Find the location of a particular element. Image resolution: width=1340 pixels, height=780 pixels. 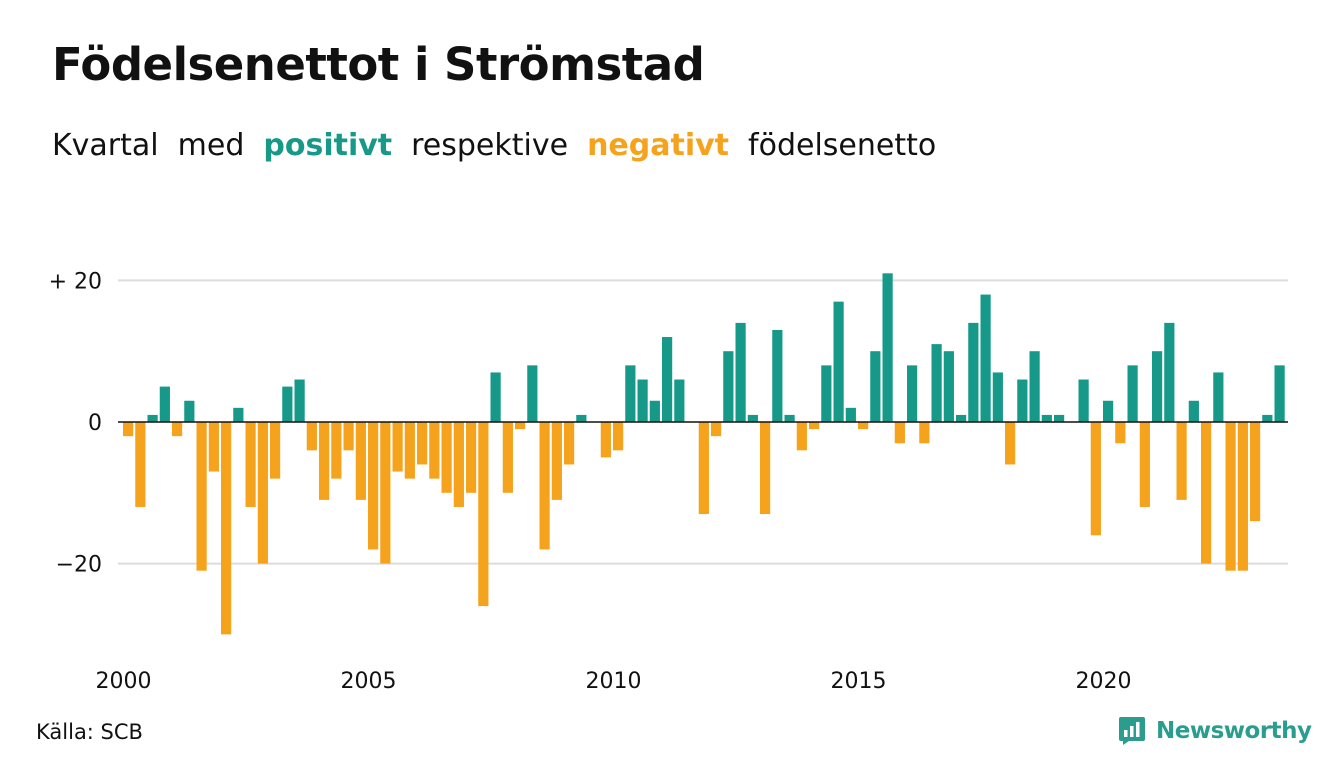

subtitle-word: respektive is located at coordinates (490, 145).